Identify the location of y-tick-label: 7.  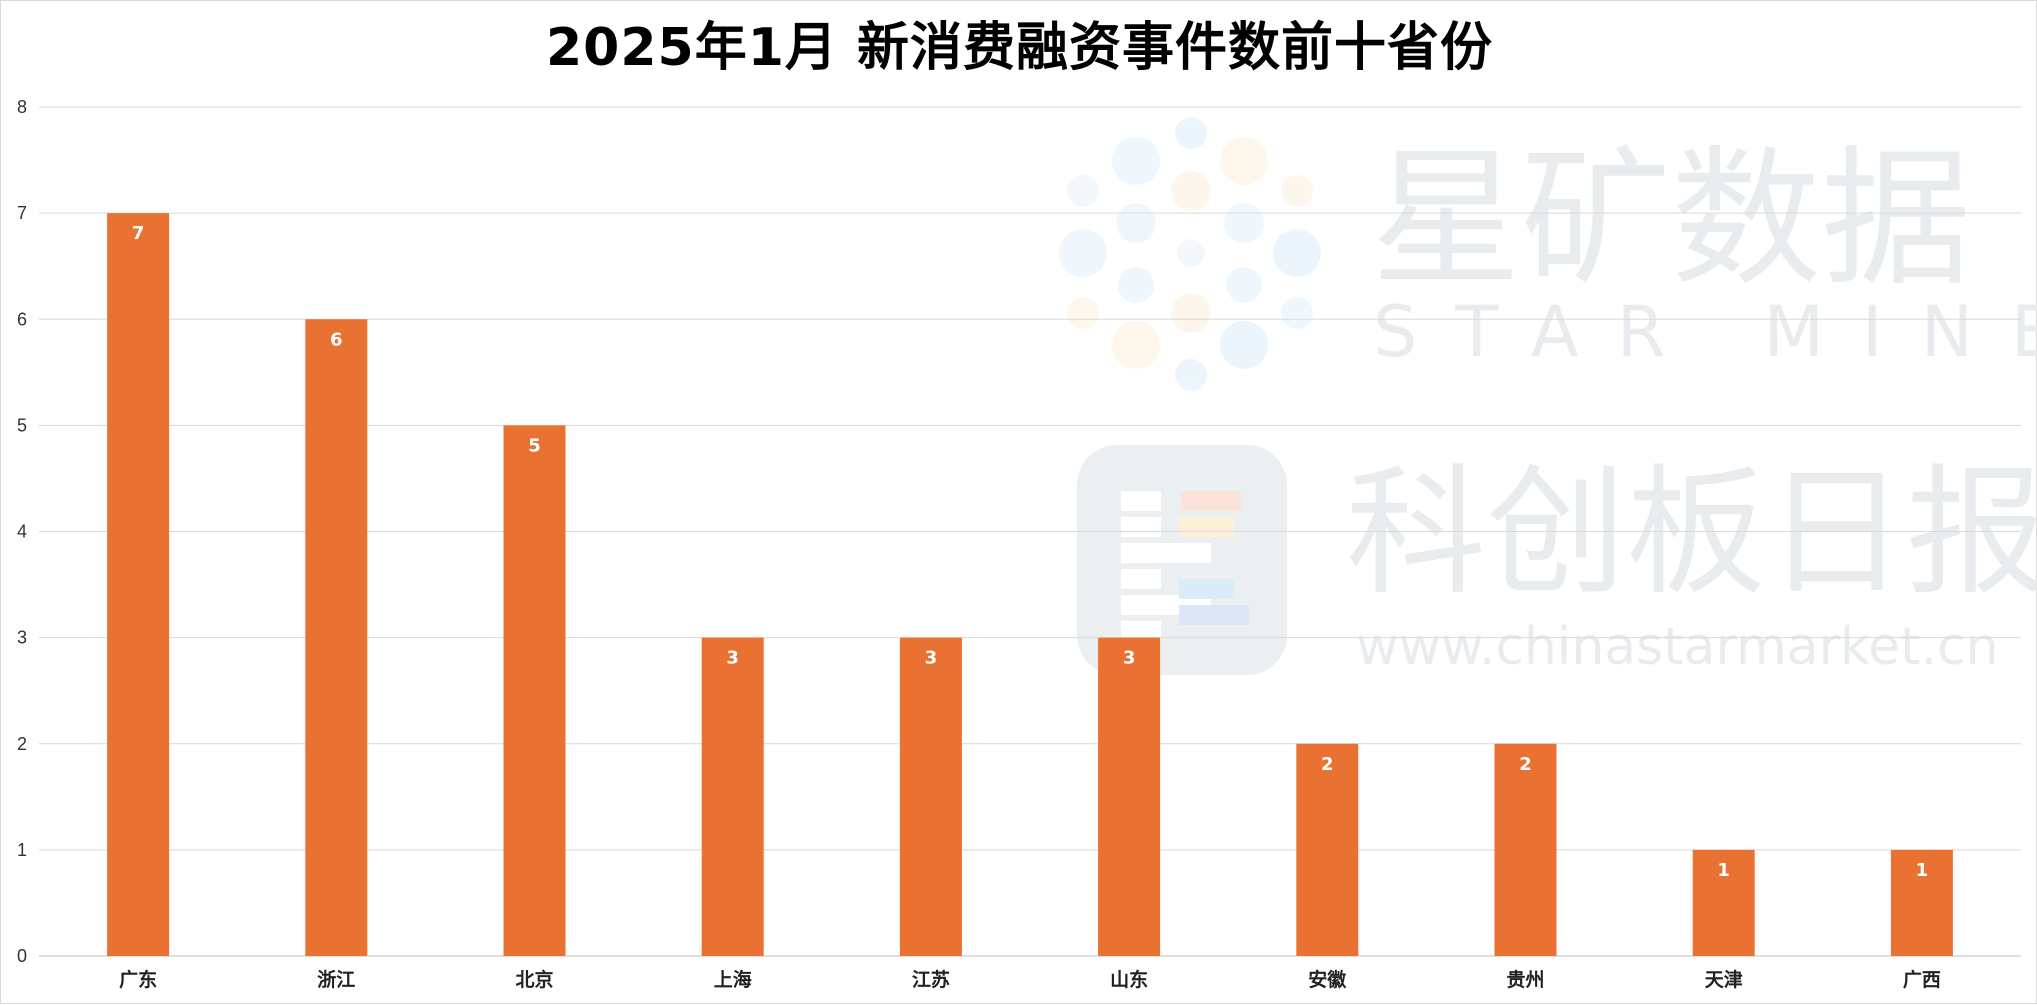
(22, 213).